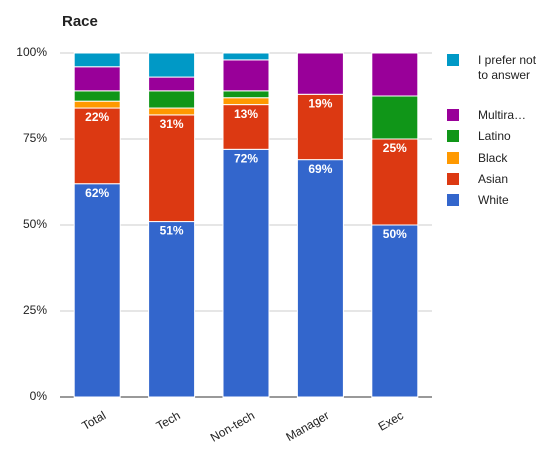 Image resolution: width=545 pixels, height=462 pixels. I want to click on y-tick-label: 25%, so click(35, 310).